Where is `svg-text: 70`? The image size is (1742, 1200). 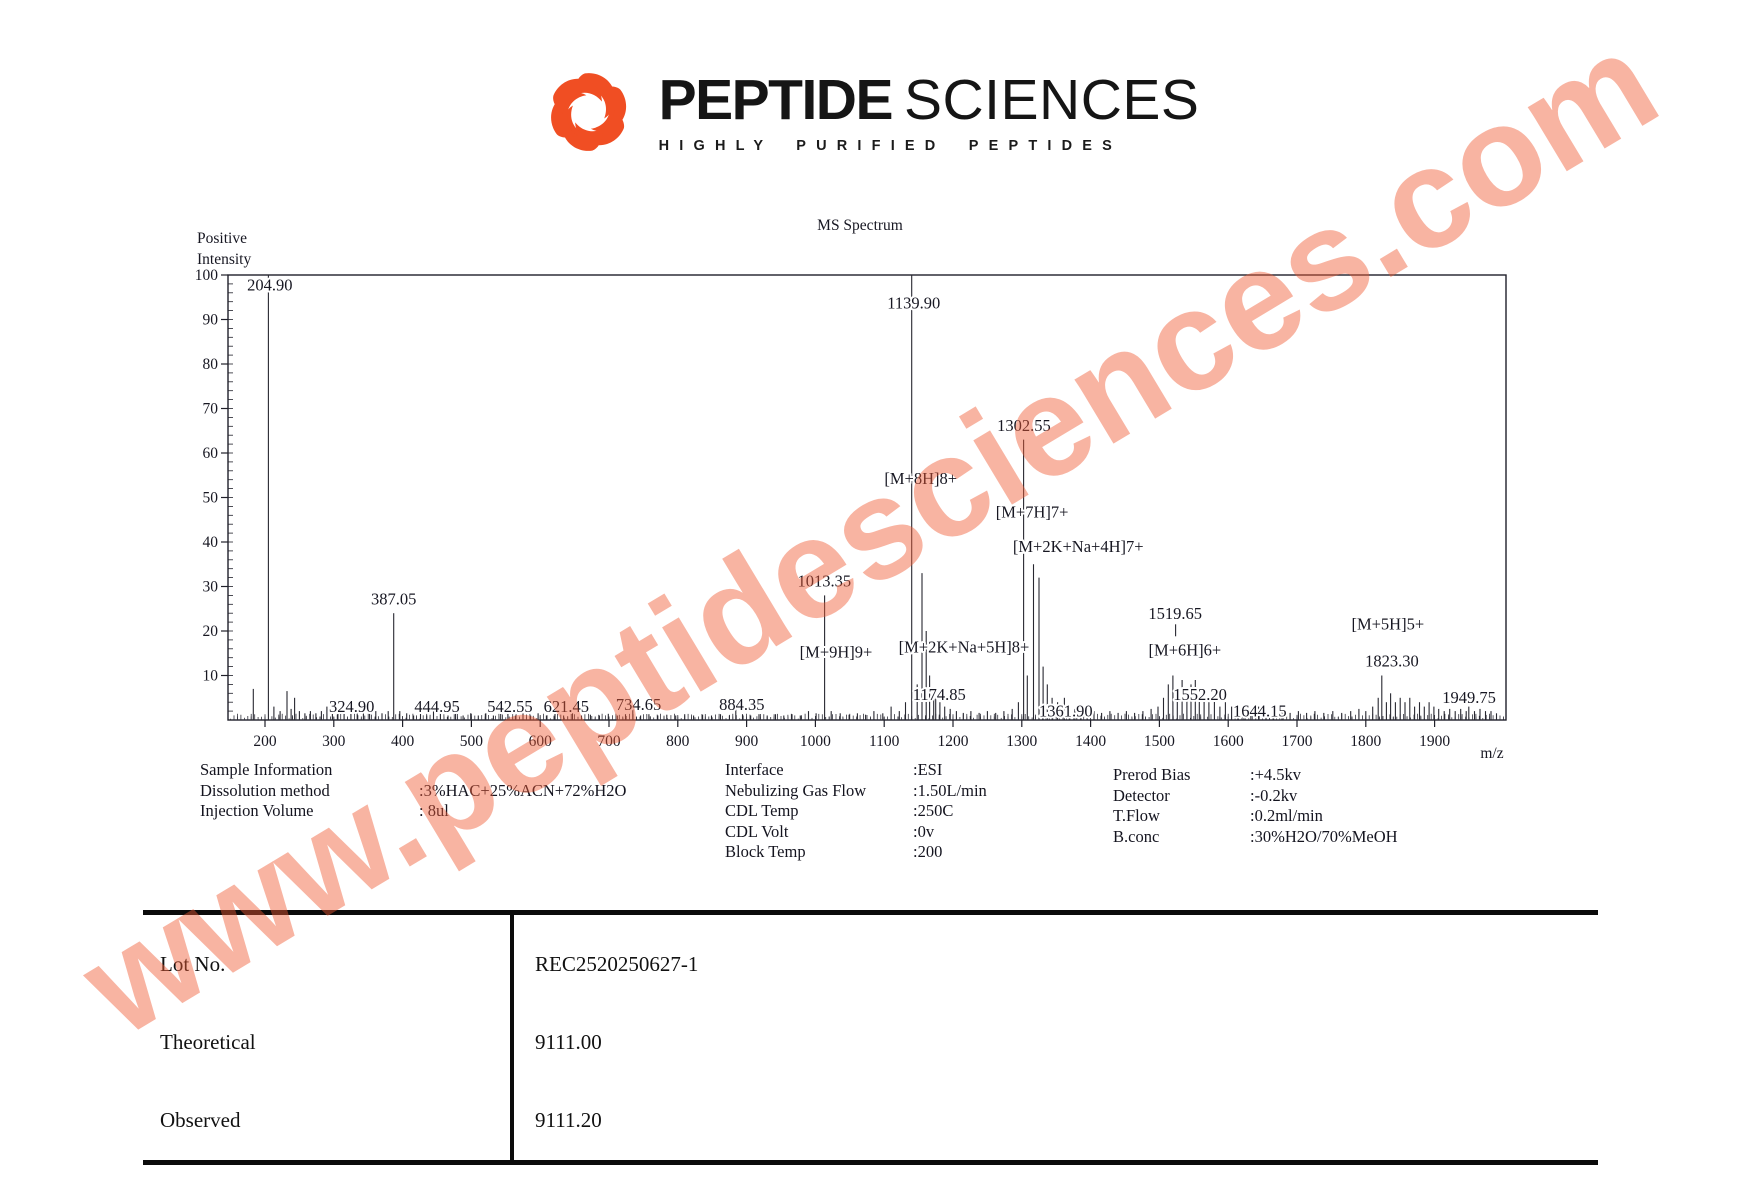
svg-text: 70 is located at coordinates (211, 409).